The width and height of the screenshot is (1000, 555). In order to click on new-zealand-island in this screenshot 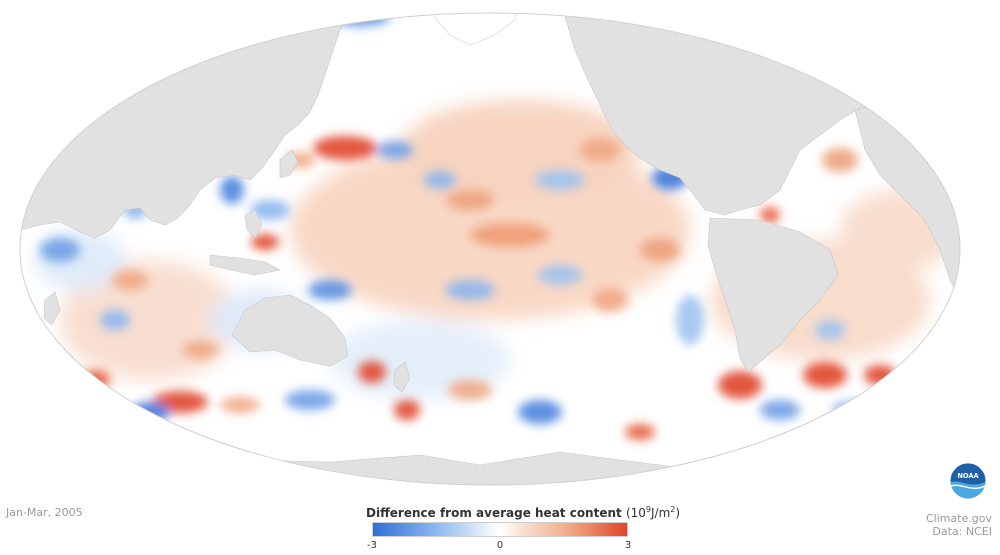, I will do `click(402, 377)`.